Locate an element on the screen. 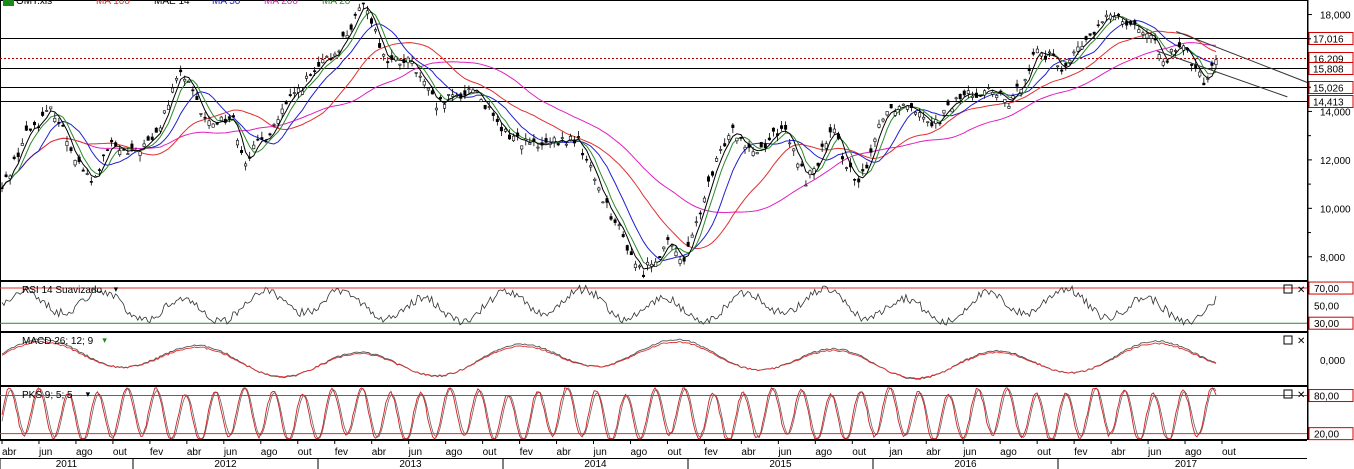  level-label-box is located at coordinates (1331, 68).